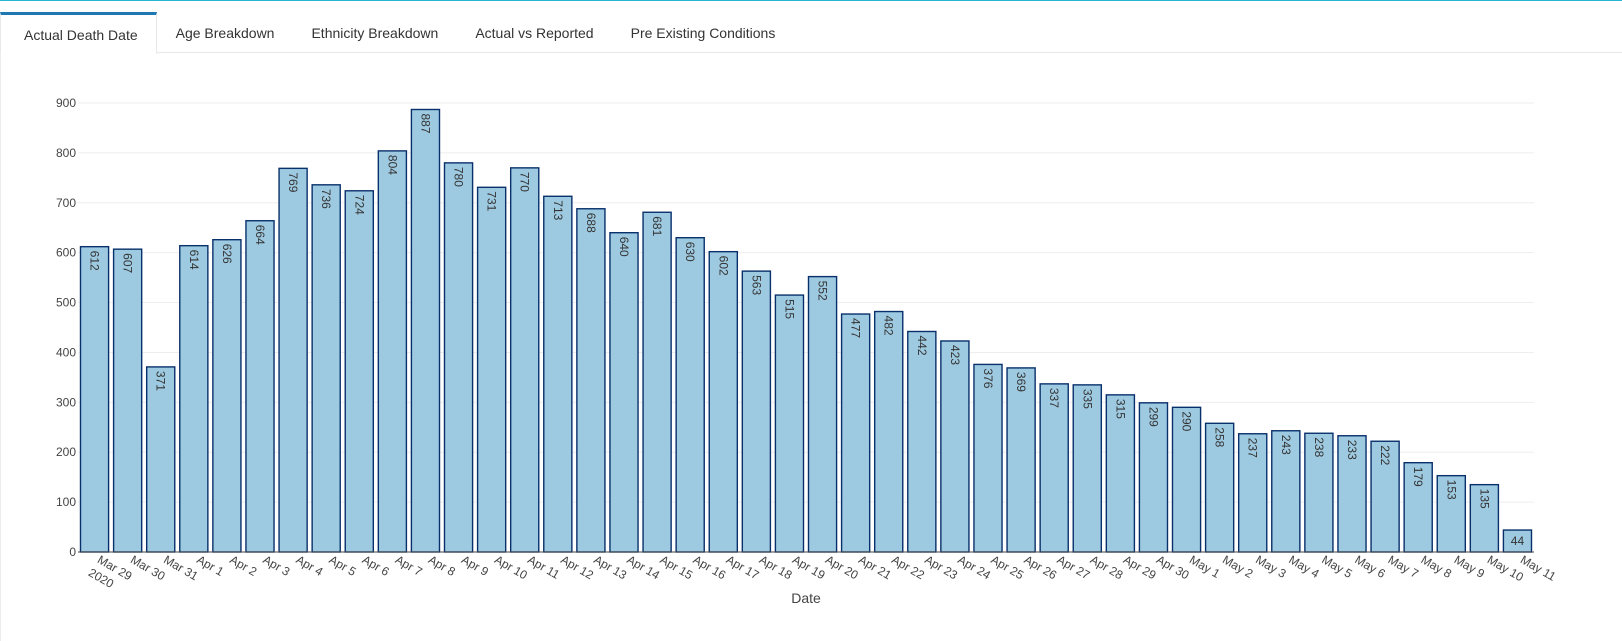  I want to click on bar-value-label: 222, so click(1385, 455).